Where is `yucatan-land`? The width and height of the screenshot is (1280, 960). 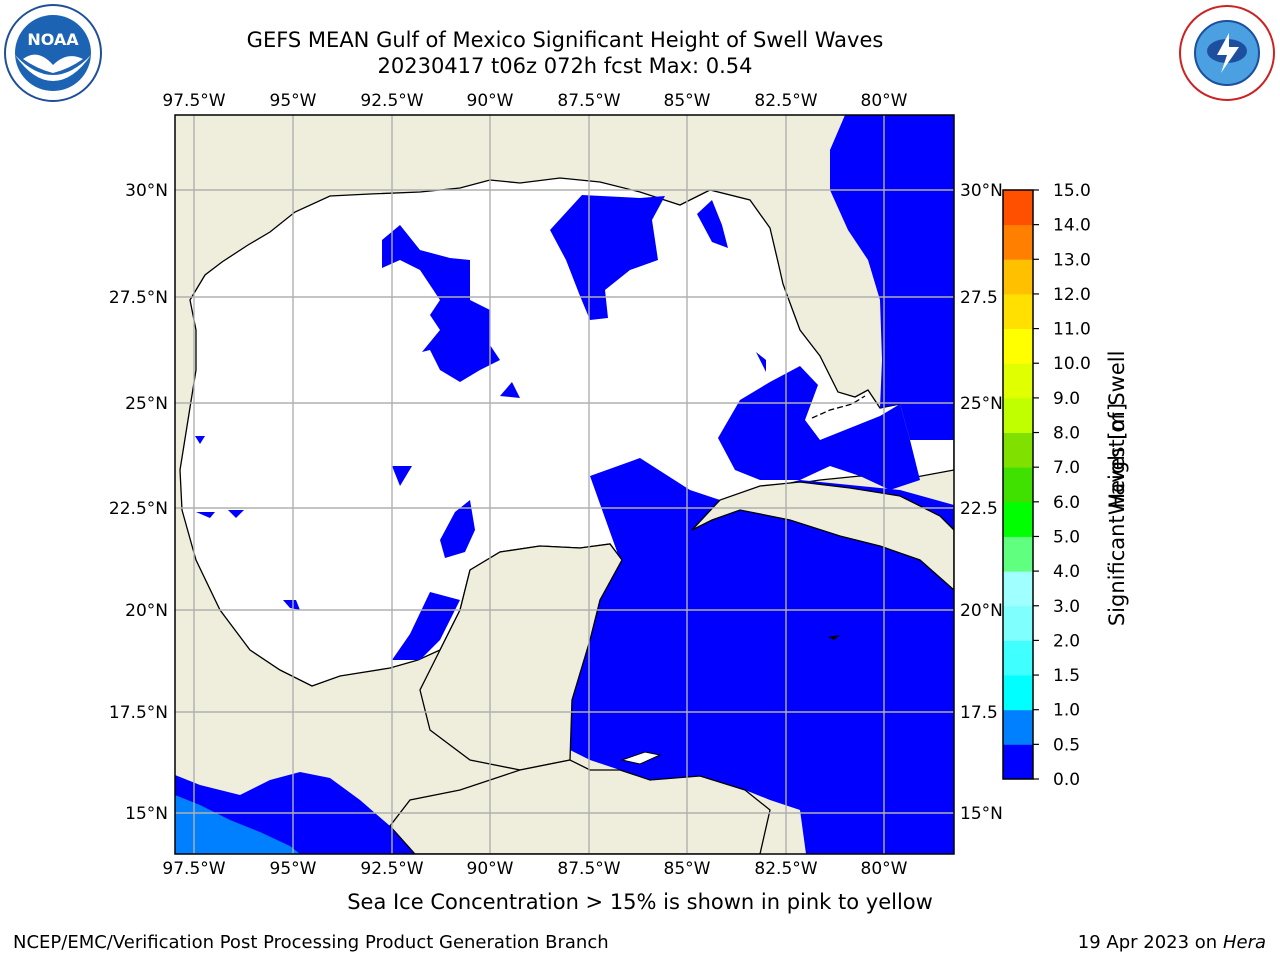 yucatan-land is located at coordinates (521, 657).